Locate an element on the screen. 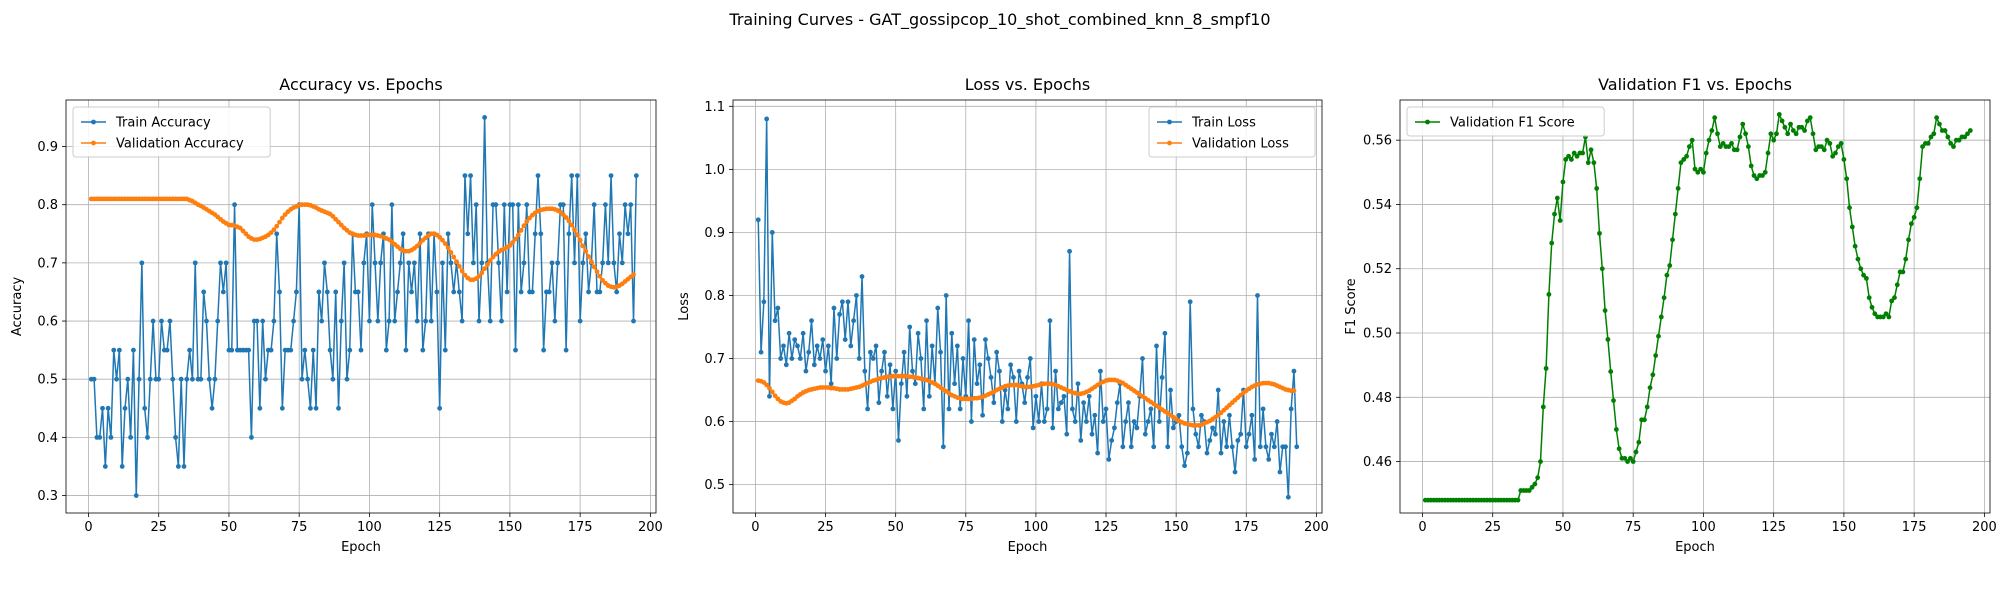 The width and height of the screenshot is (2000, 600). y-tick-label: 0.8 is located at coordinates (714, 296).